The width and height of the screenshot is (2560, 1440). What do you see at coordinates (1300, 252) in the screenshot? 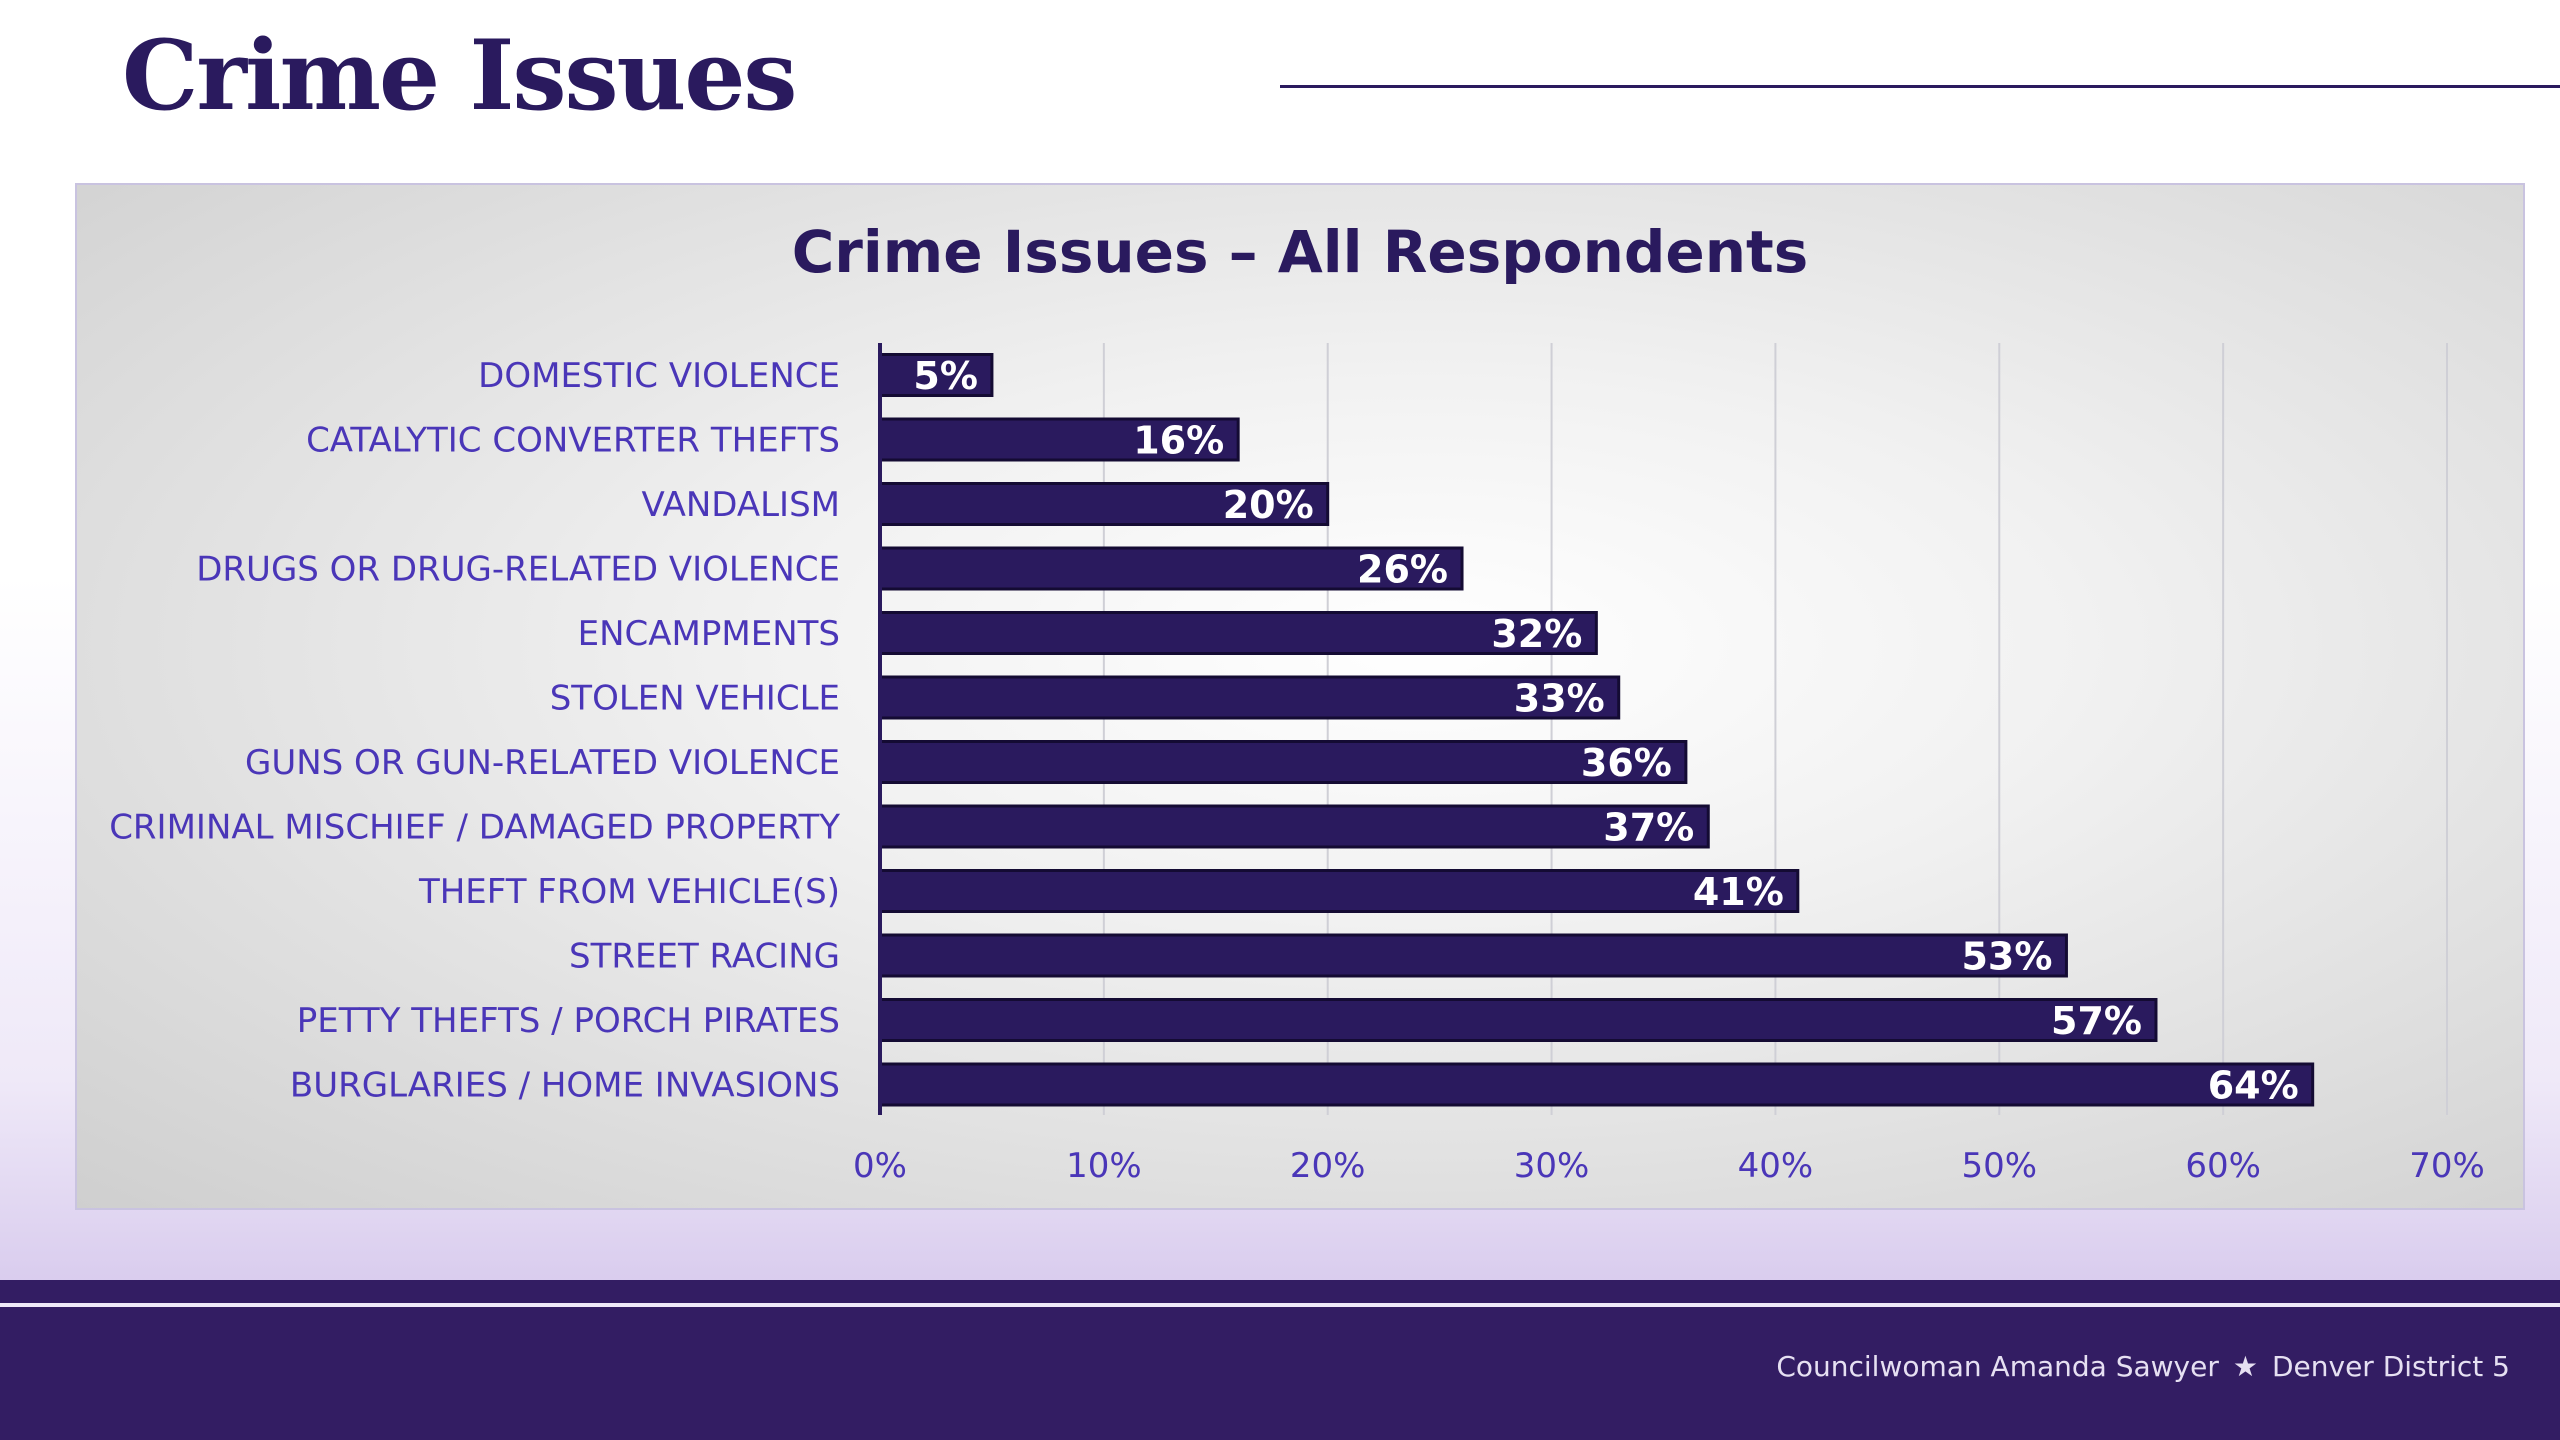
I see `chart-title: Crime Issues – All Respondents` at bounding box center [1300, 252].